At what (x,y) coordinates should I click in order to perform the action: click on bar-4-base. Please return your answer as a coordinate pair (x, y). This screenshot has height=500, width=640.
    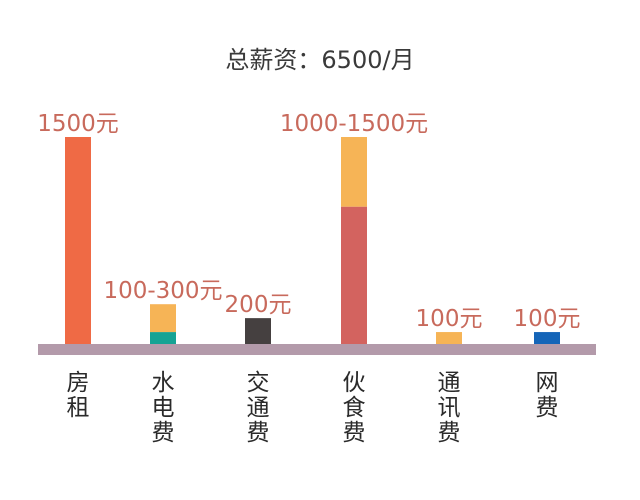
    Looking at the image, I should click on (449, 339).